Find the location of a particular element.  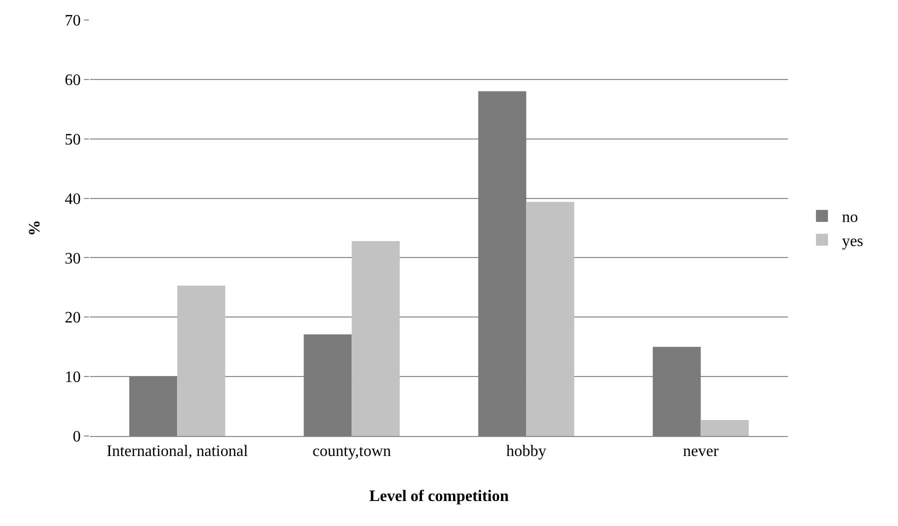

y-tick-label: 70 is located at coordinates (72, 21).